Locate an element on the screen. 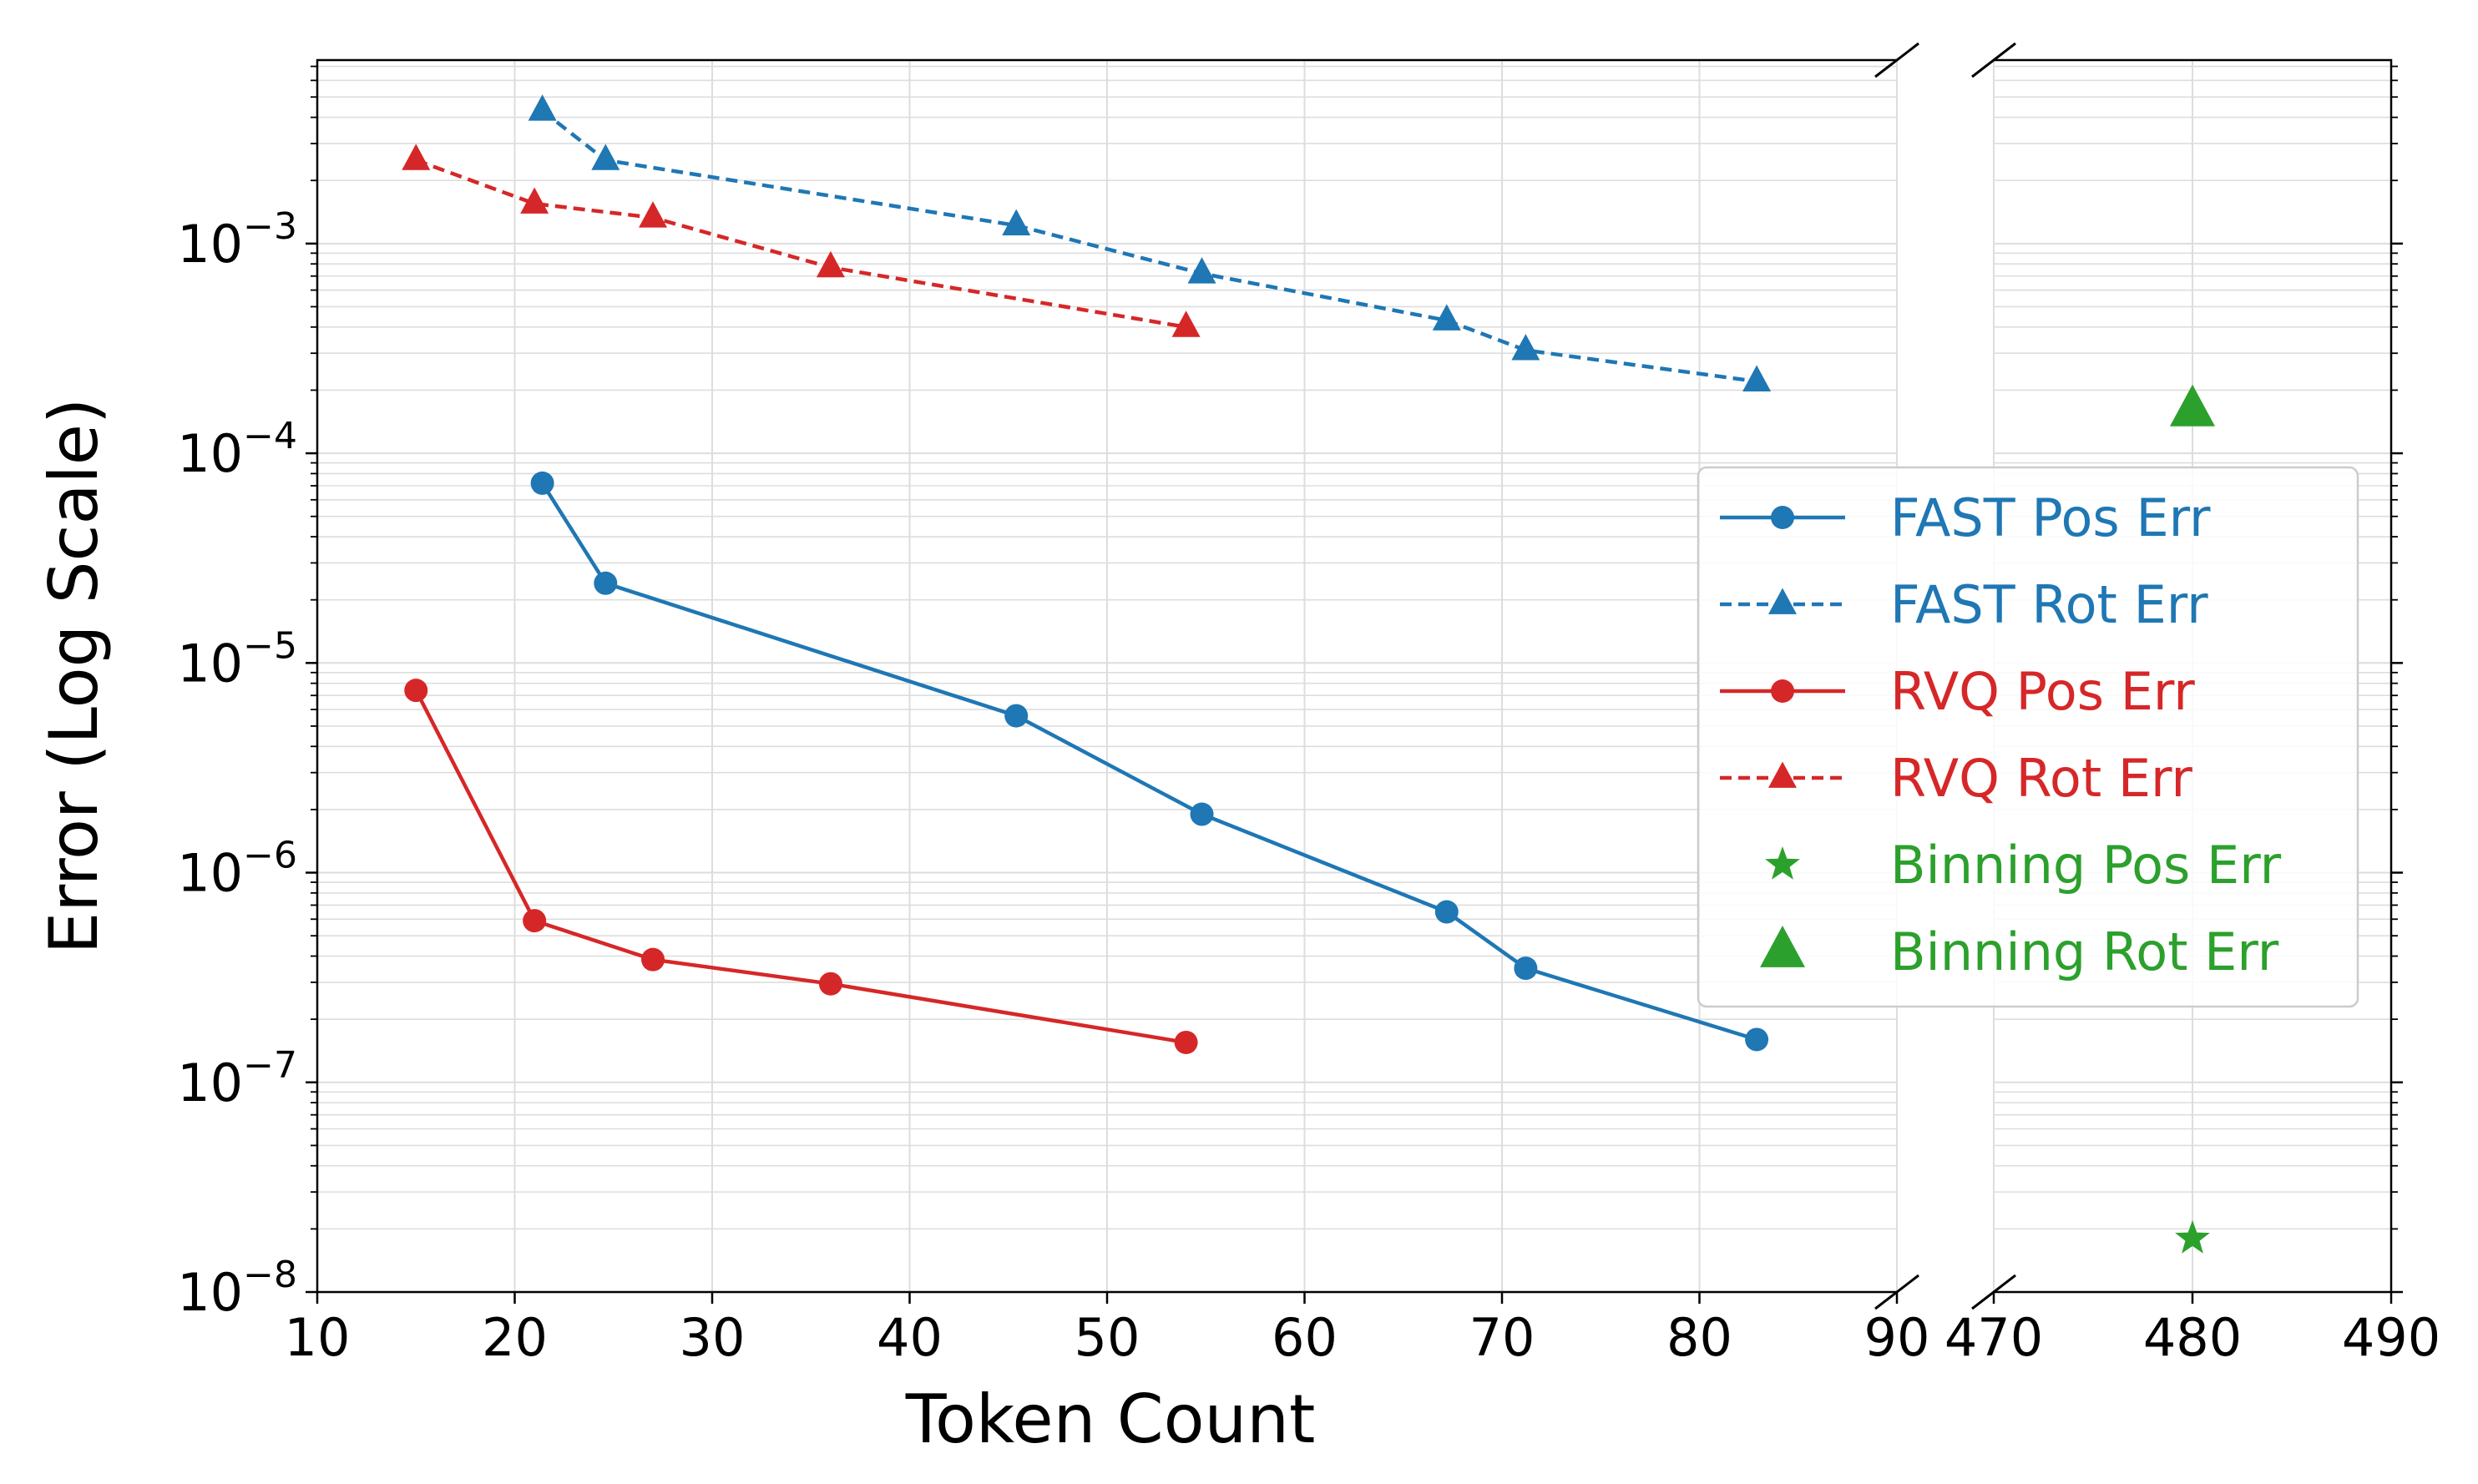  series-rvq-pos-err is located at coordinates (801, 867).